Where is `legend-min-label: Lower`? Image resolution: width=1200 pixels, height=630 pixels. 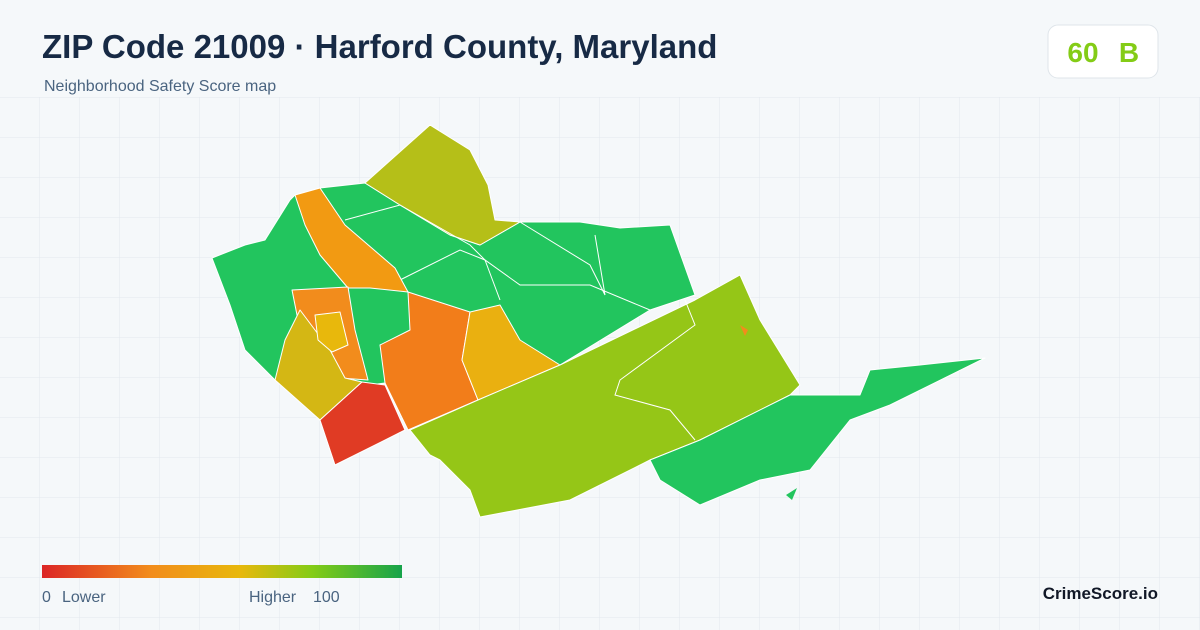 legend-min-label: Lower is located at coordinates (84, 597).